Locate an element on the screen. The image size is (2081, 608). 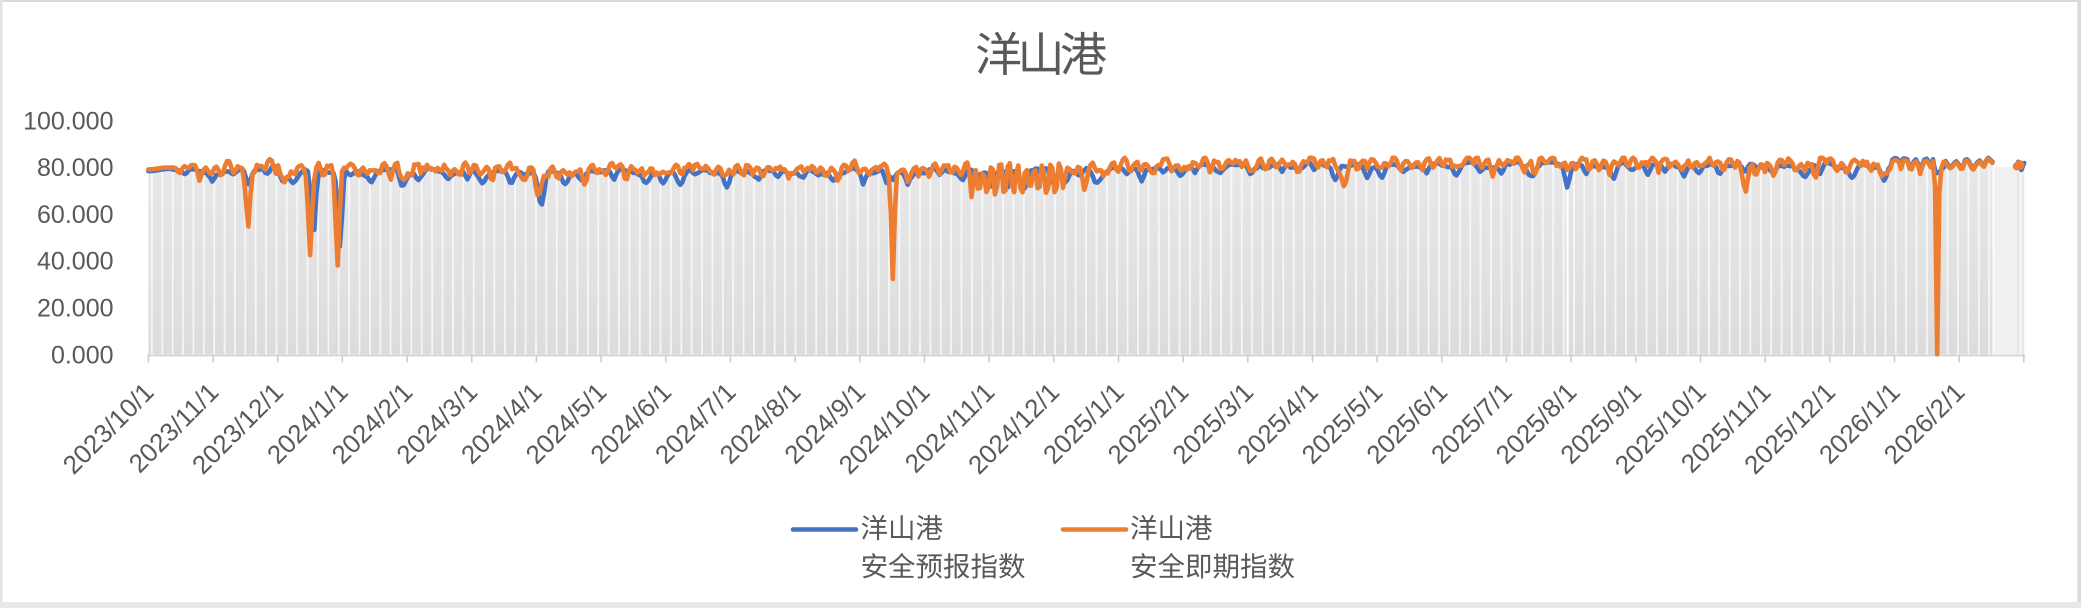
svg-text: 40.000 is located at coordinates (75, 262).